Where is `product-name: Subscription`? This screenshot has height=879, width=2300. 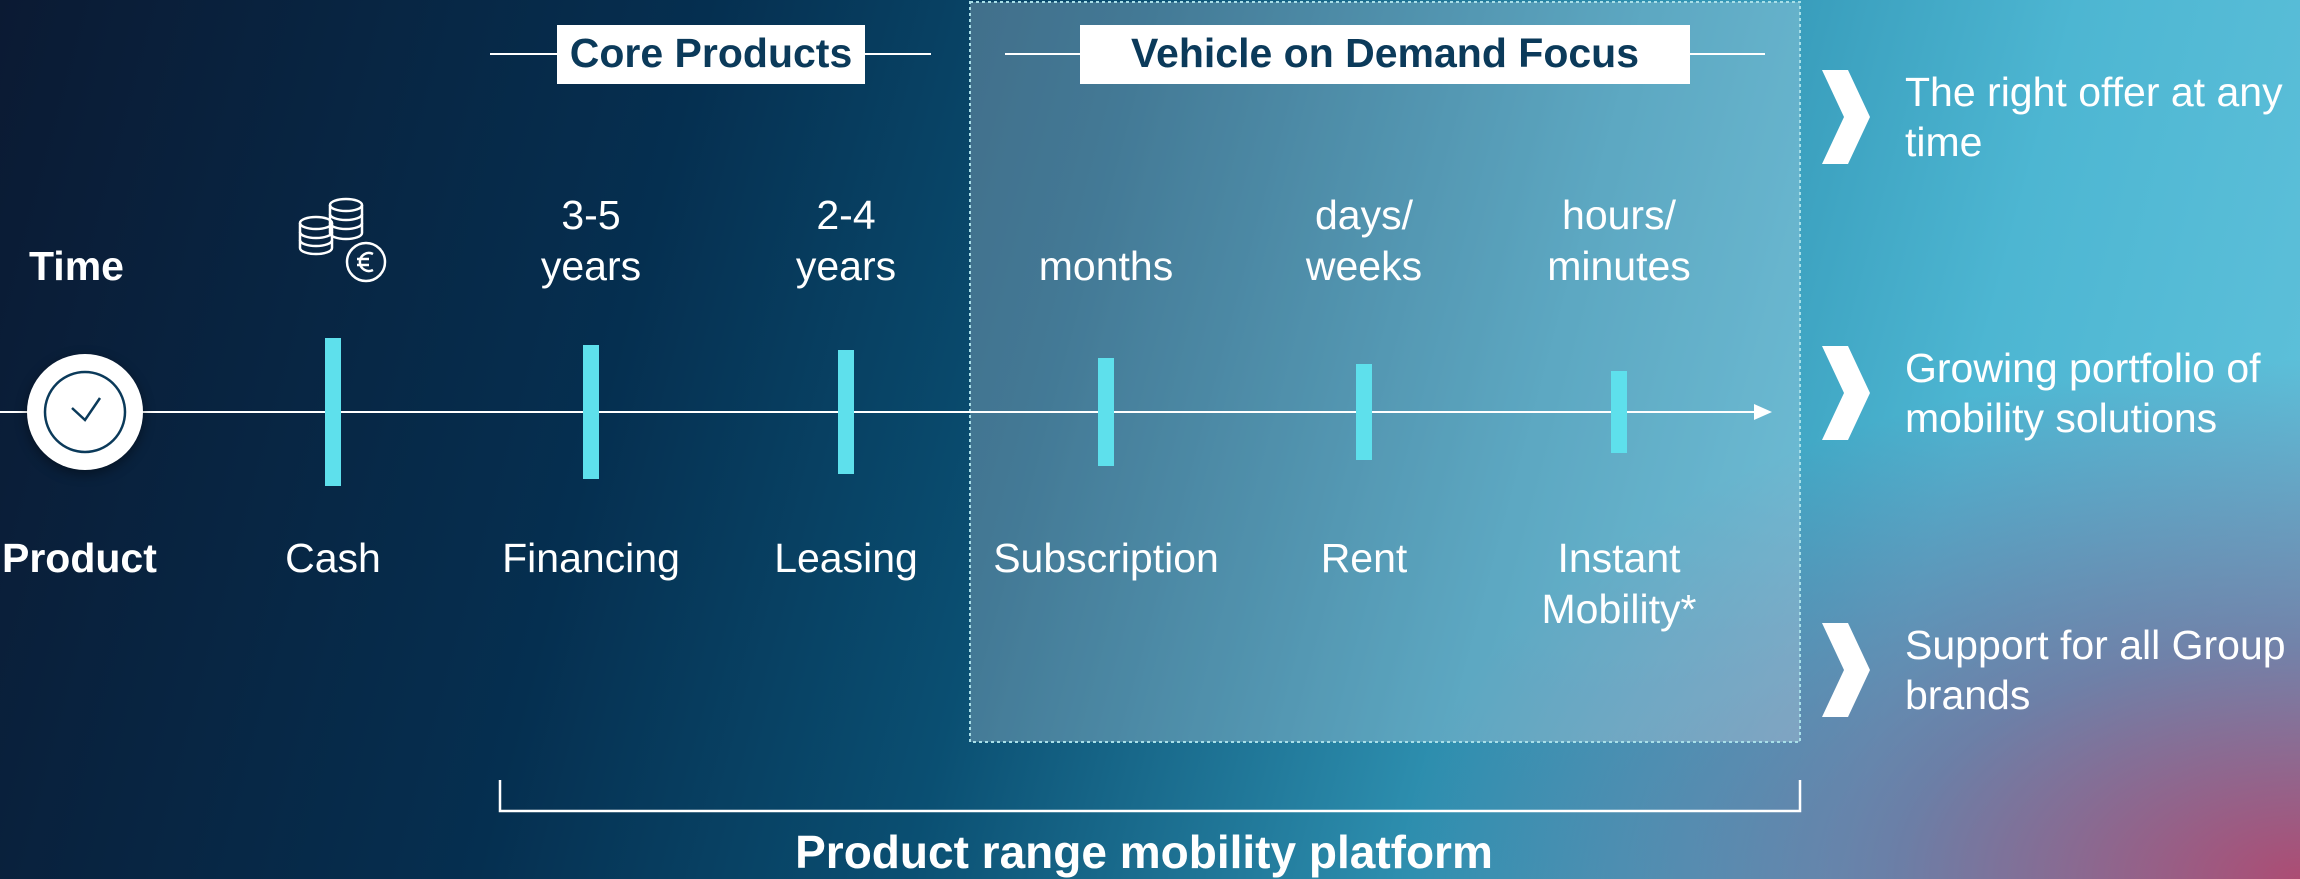
product-name: Subscription is located at coordinates (1106, 558).